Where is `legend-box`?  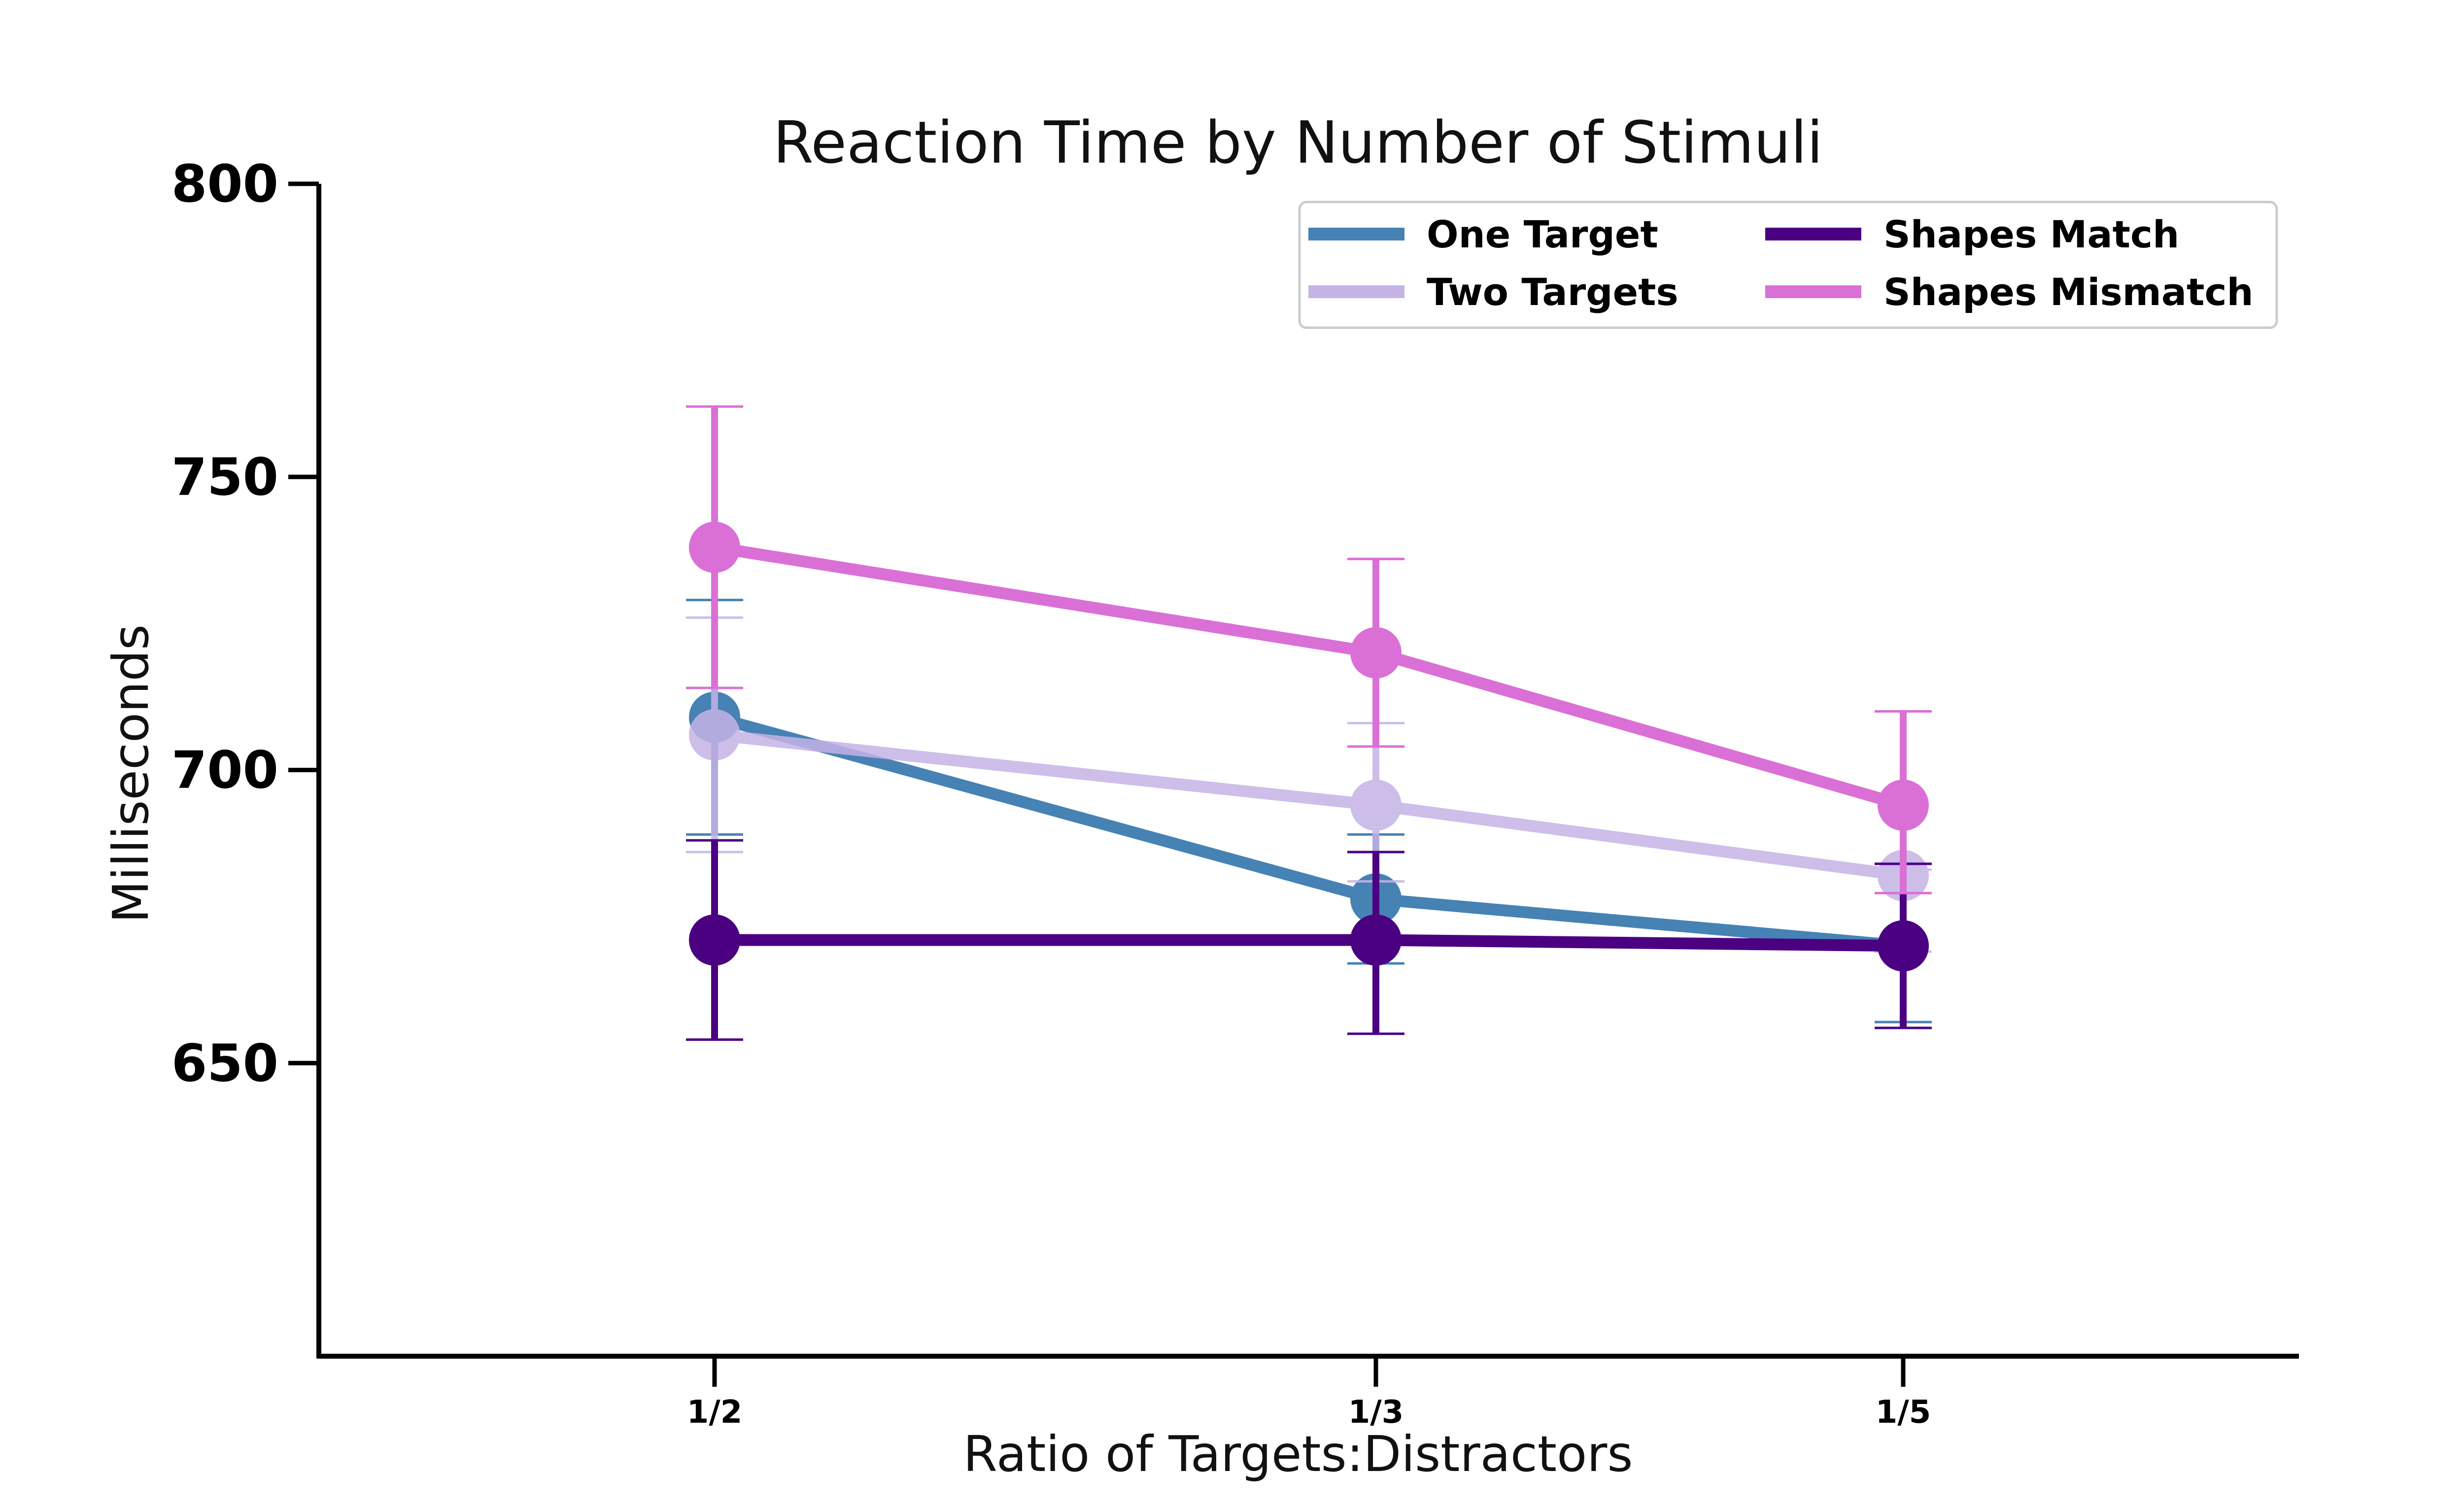
legend-box is located at coordinates (1788, 265).